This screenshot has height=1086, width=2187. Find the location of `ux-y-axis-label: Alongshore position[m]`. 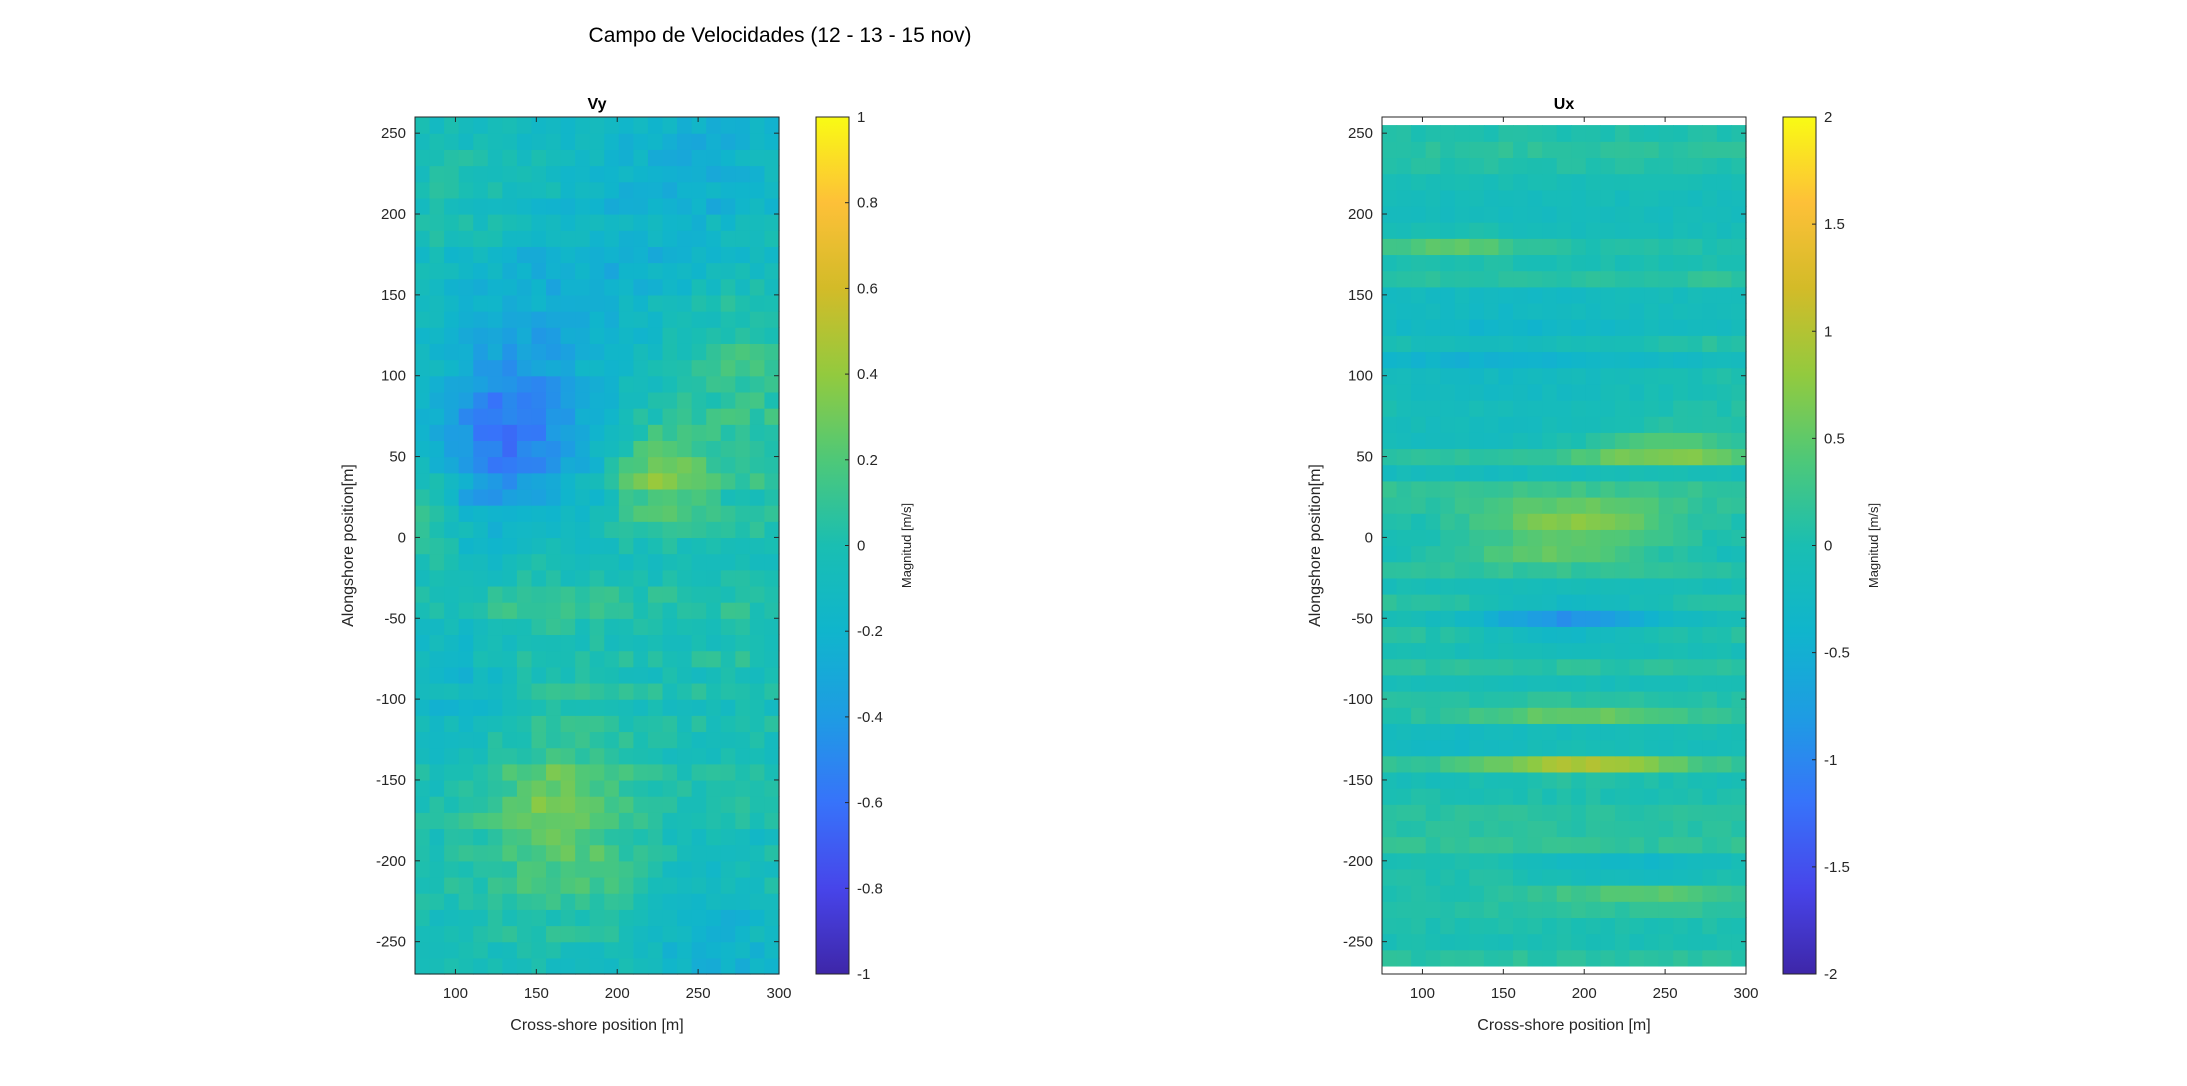

ux-y-axis-label: Alongshore position[m] is located at coordinates (1315, 545).